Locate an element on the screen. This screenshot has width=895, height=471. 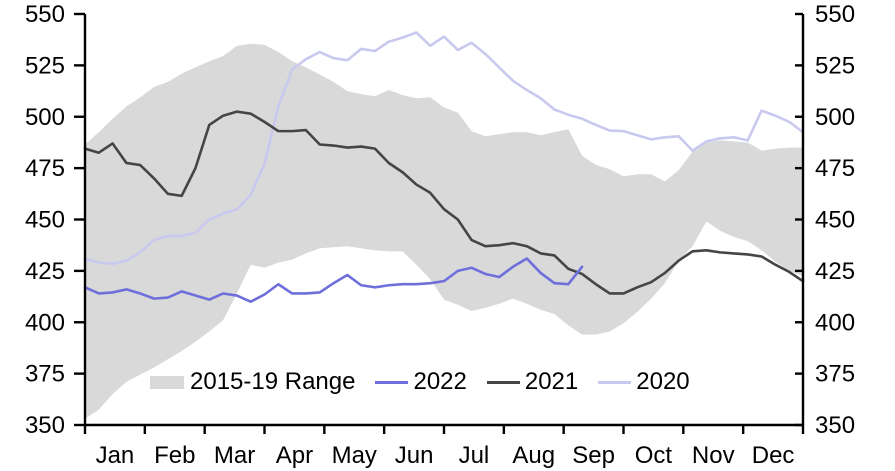
x-tick-label: Feb is located at coordinates (174, 455).